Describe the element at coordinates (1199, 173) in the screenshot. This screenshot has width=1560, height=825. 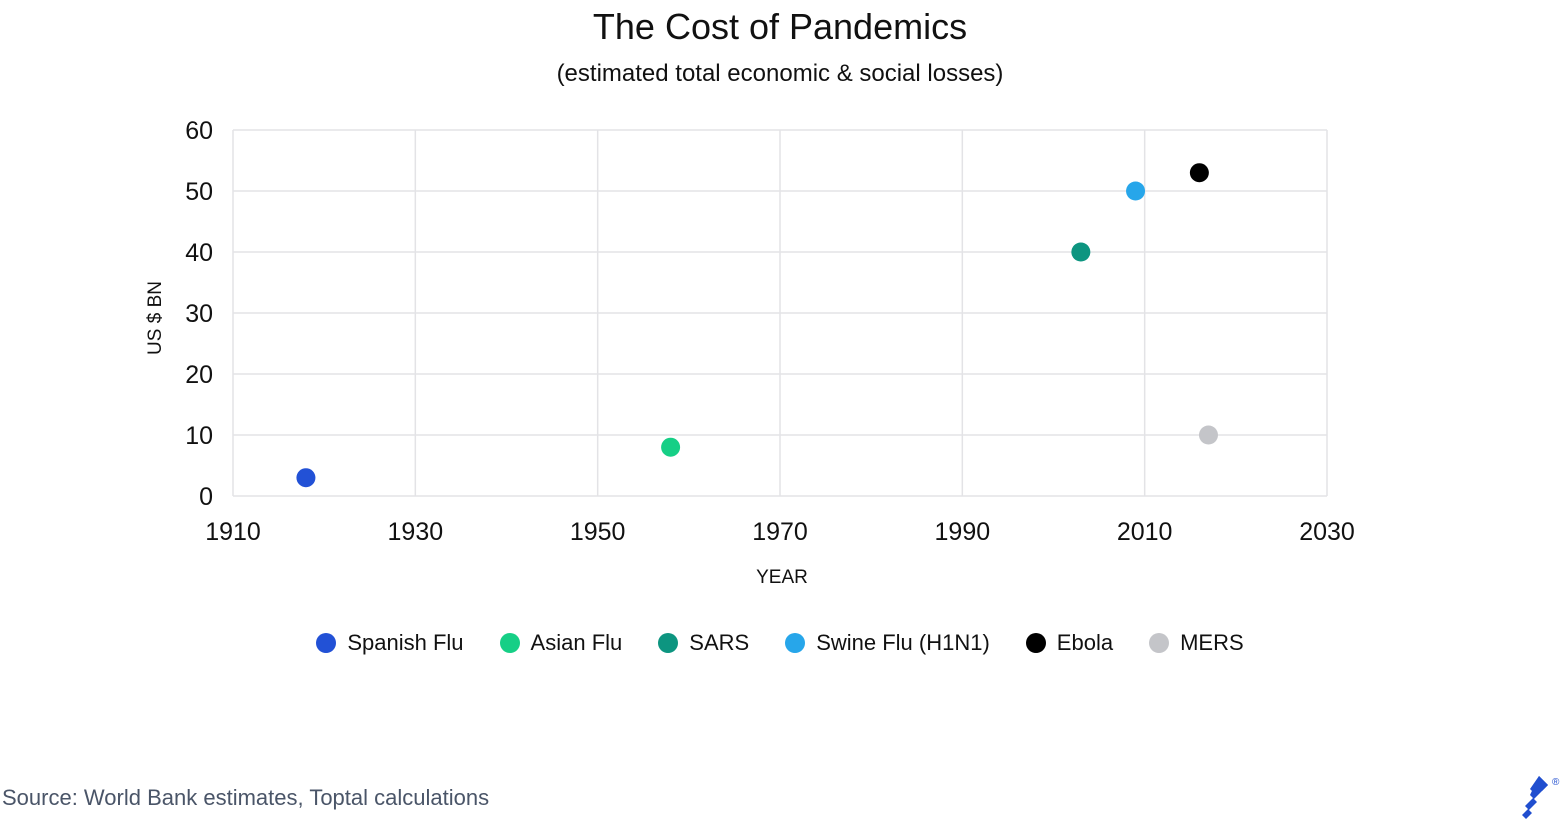
I see `data-point-ebola` at that location.